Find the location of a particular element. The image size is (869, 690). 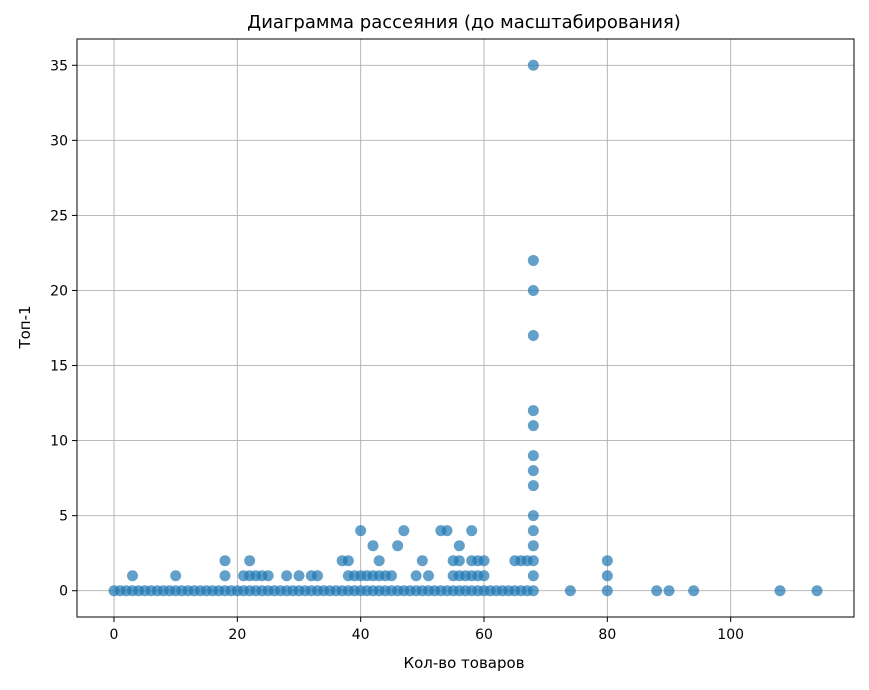

y-axis-label: Топ-1 is located at coordinates (25, 327).